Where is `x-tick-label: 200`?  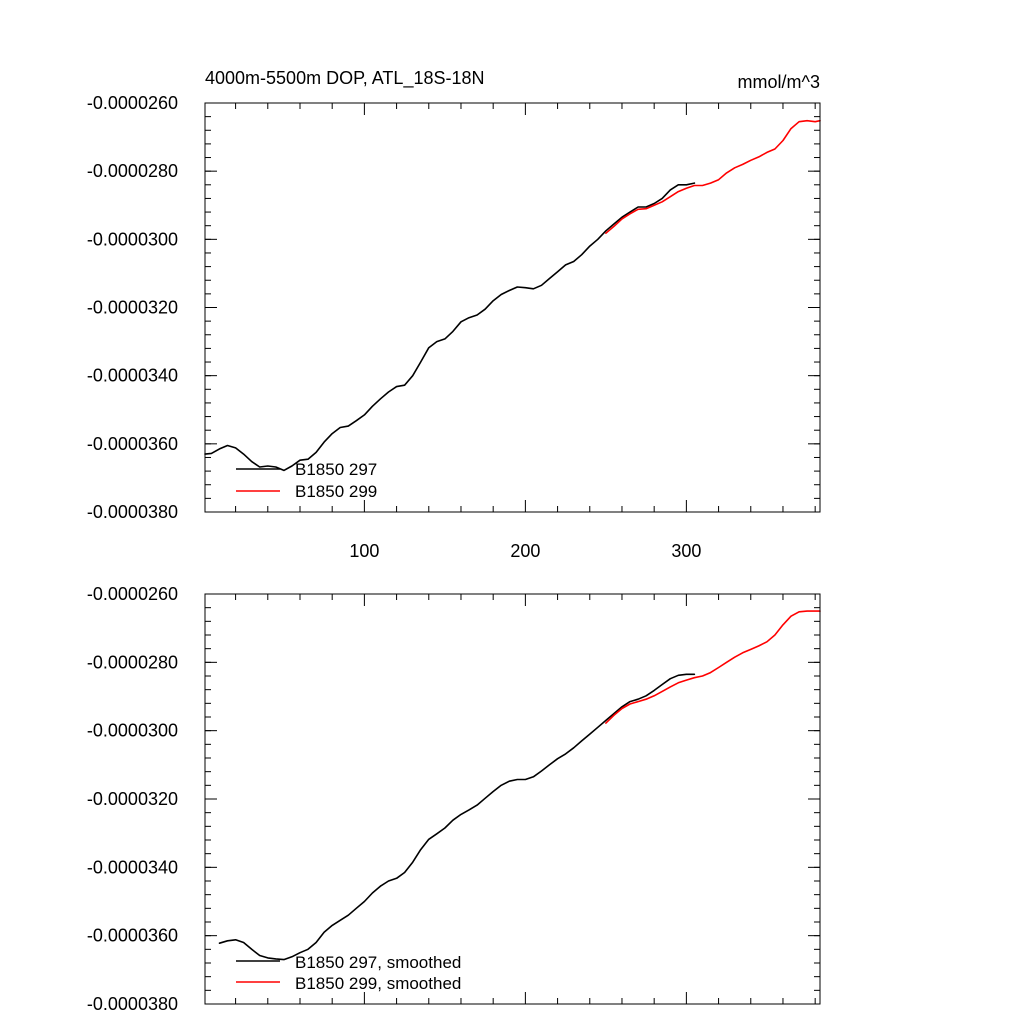
x-tick-label: 200 is located at coordinates (525, 551).